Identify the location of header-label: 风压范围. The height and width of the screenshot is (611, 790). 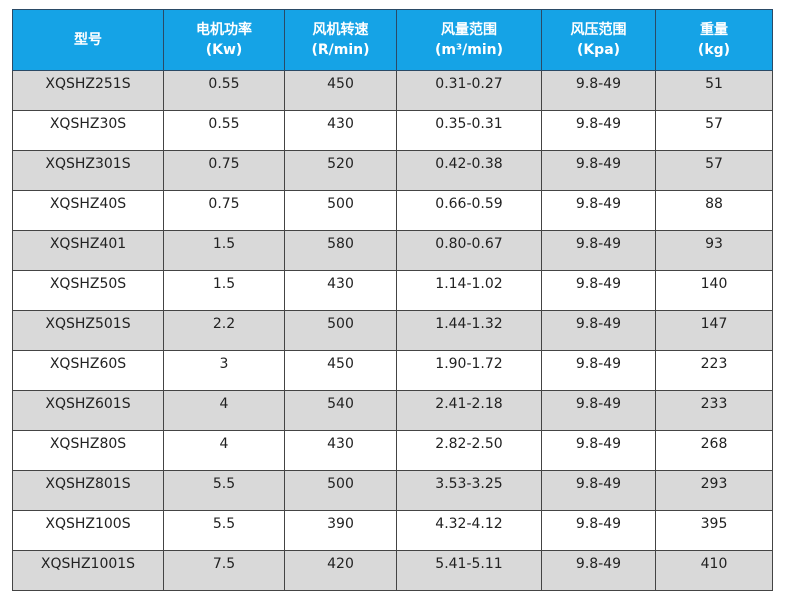
(598, 30).